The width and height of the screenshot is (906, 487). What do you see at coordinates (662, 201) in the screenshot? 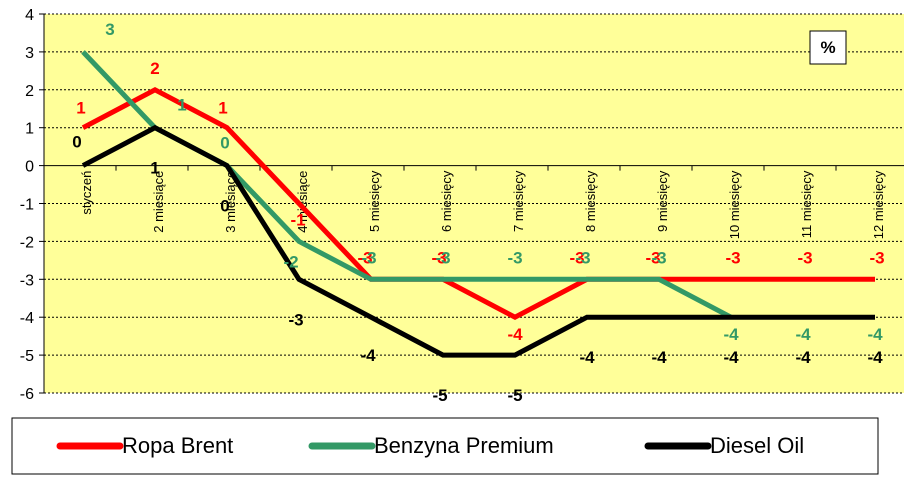
I see `category-label: 9 miesięcy` at bounding box center [662, 201].